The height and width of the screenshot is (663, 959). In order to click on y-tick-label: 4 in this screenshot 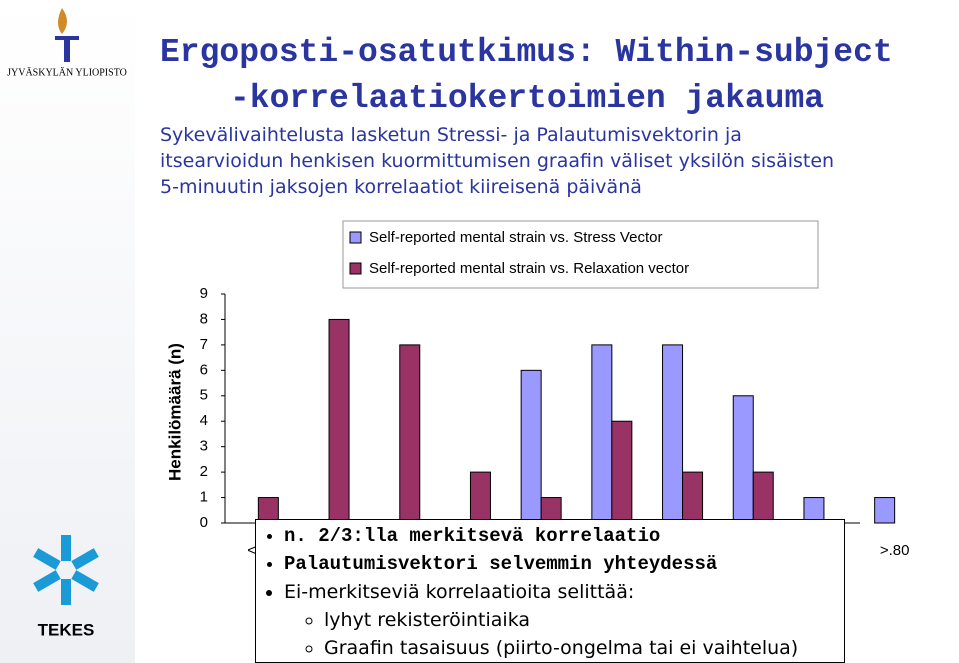, I will do `click(204, 420)`.